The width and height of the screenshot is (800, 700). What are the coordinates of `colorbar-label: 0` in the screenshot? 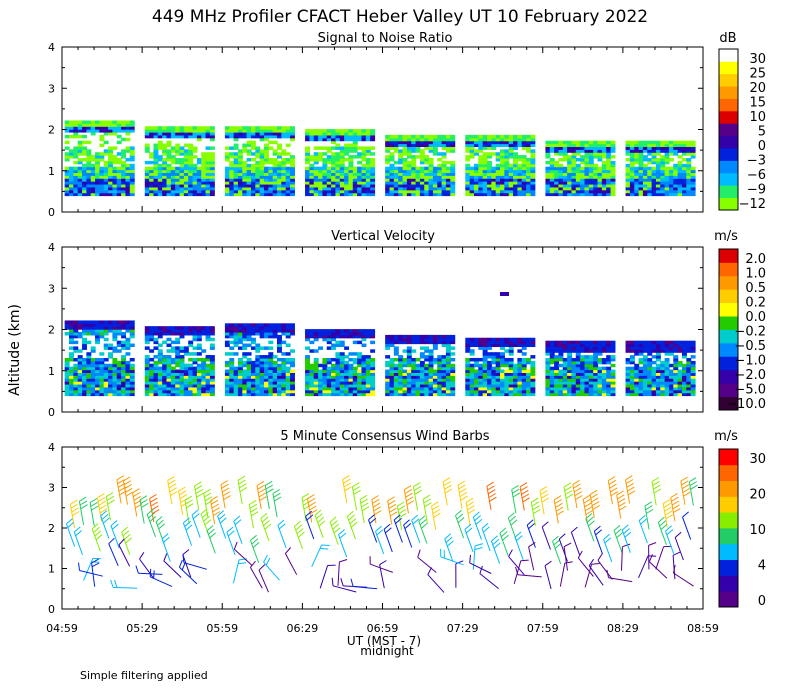 It's located at (762, 146).